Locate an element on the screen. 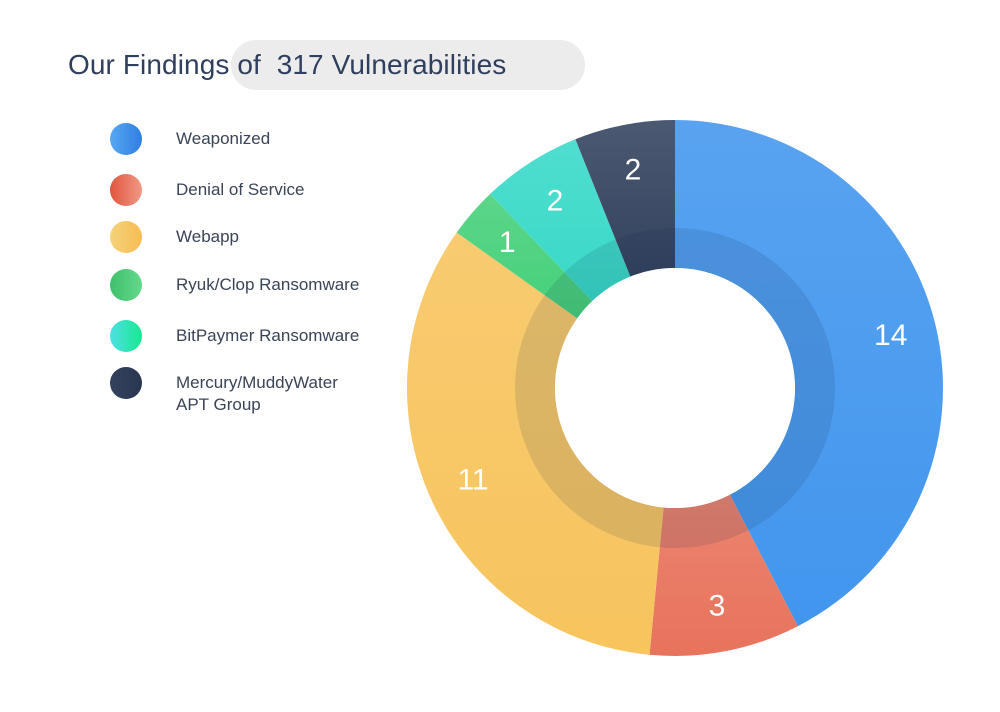 This screenshot has height=712, width=1000. title-highlight-pill is located at coordinates (408, 65).